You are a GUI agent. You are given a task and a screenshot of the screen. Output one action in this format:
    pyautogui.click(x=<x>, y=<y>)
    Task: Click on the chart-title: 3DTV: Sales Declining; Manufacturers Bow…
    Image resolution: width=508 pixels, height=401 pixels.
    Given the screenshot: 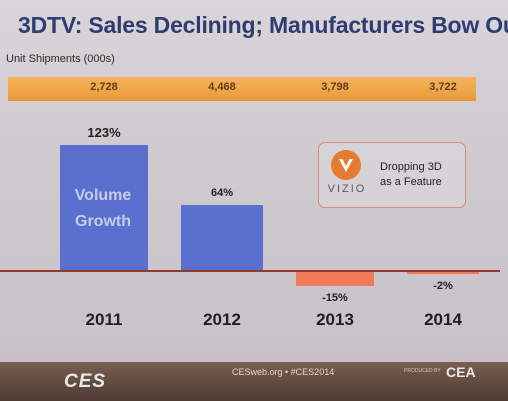 What is the action you would take?
    pyautogui.click(x=263, y=25)
    